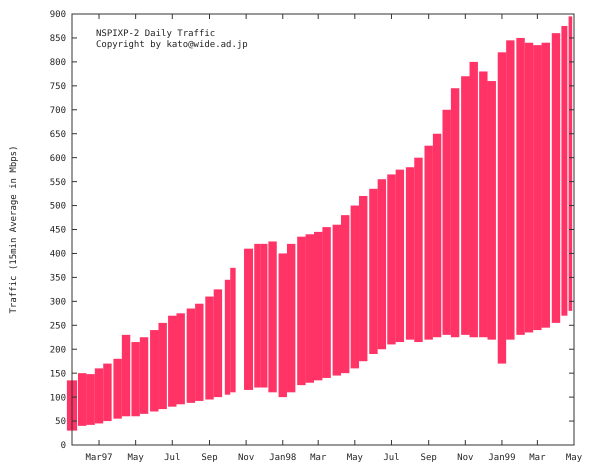 This screenshot has height=468, width=589. What do you see at coordinates (58, 159) in the screenshot?
I see `y-tick-label: 600` at bounding box center [58, 159].